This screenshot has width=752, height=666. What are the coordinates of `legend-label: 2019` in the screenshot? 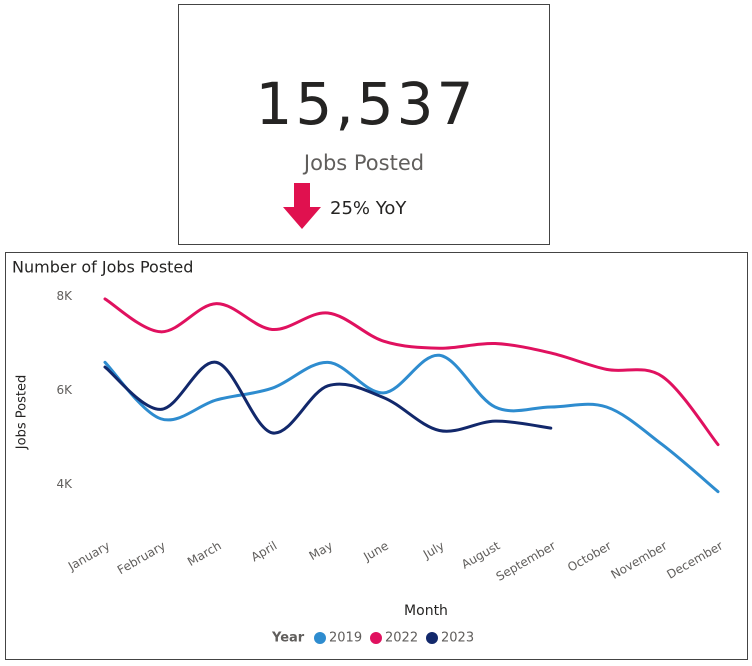 It's located at (345, 638).